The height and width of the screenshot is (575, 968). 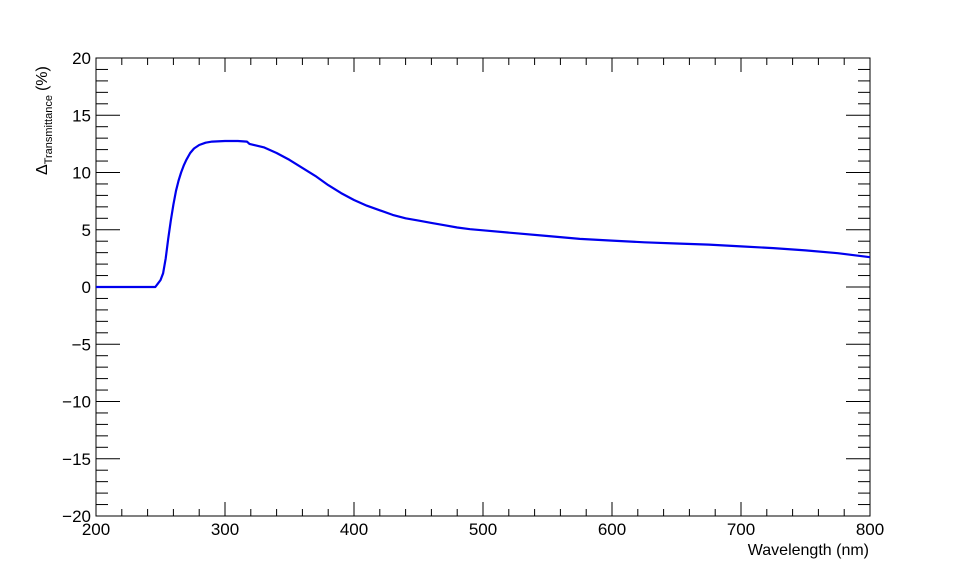 What do you see at coordinates (42, 78) in the screenshot?
I see `y-axis-unit: (%)` at bounding box center [42, 78].